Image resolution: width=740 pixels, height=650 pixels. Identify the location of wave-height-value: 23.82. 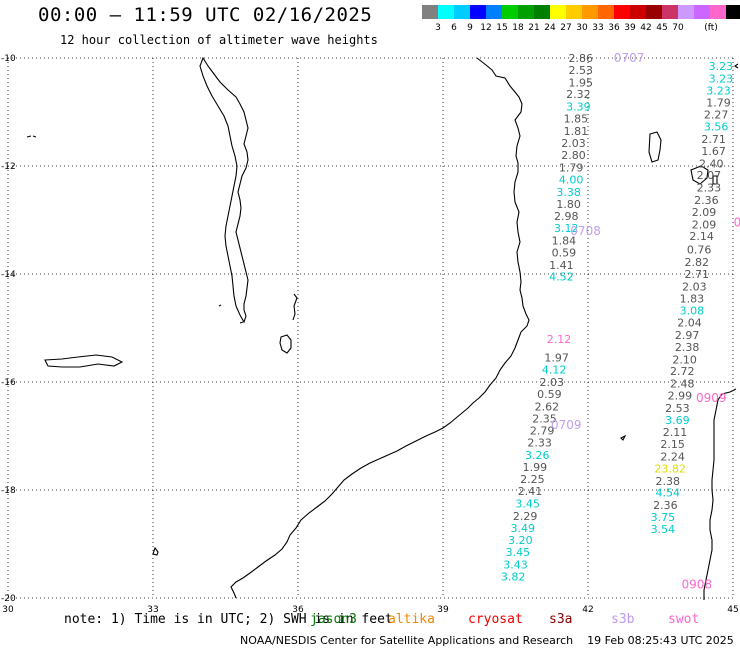
(670, 468).